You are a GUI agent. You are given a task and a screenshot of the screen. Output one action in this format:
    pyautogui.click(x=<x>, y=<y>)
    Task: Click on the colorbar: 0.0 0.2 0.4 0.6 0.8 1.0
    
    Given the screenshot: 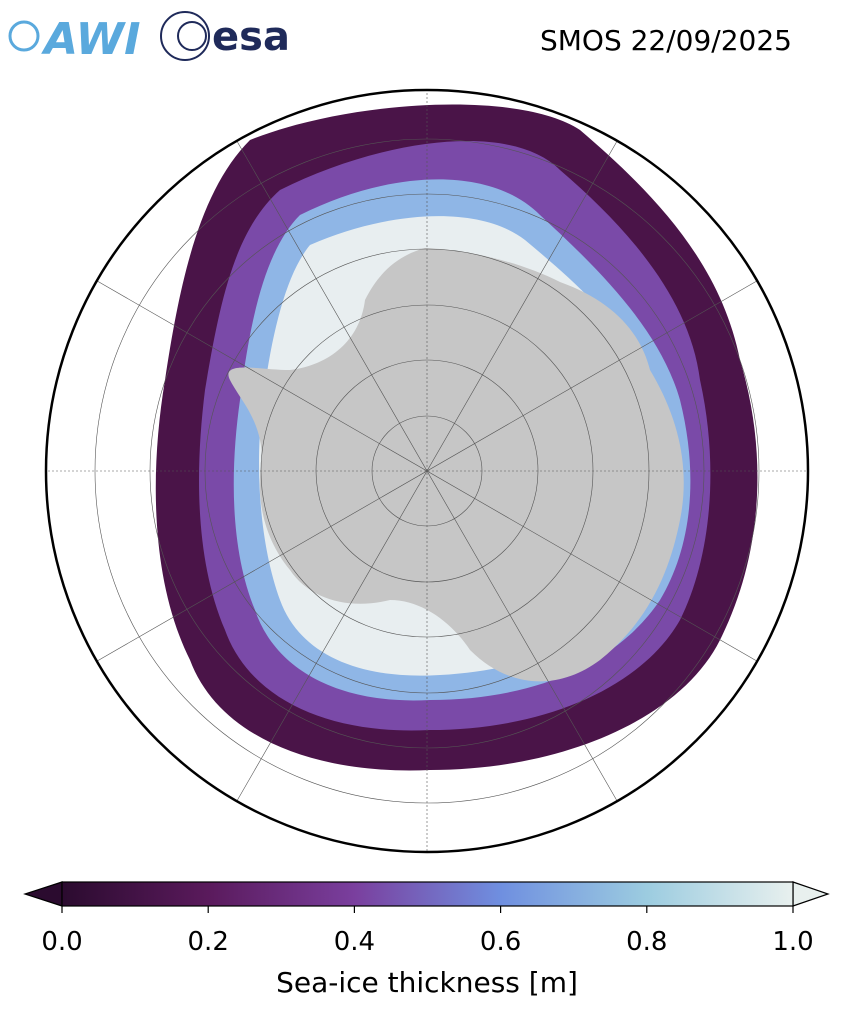 What is the action you would take?
    pyautogui.click(x=426, y=919)
    